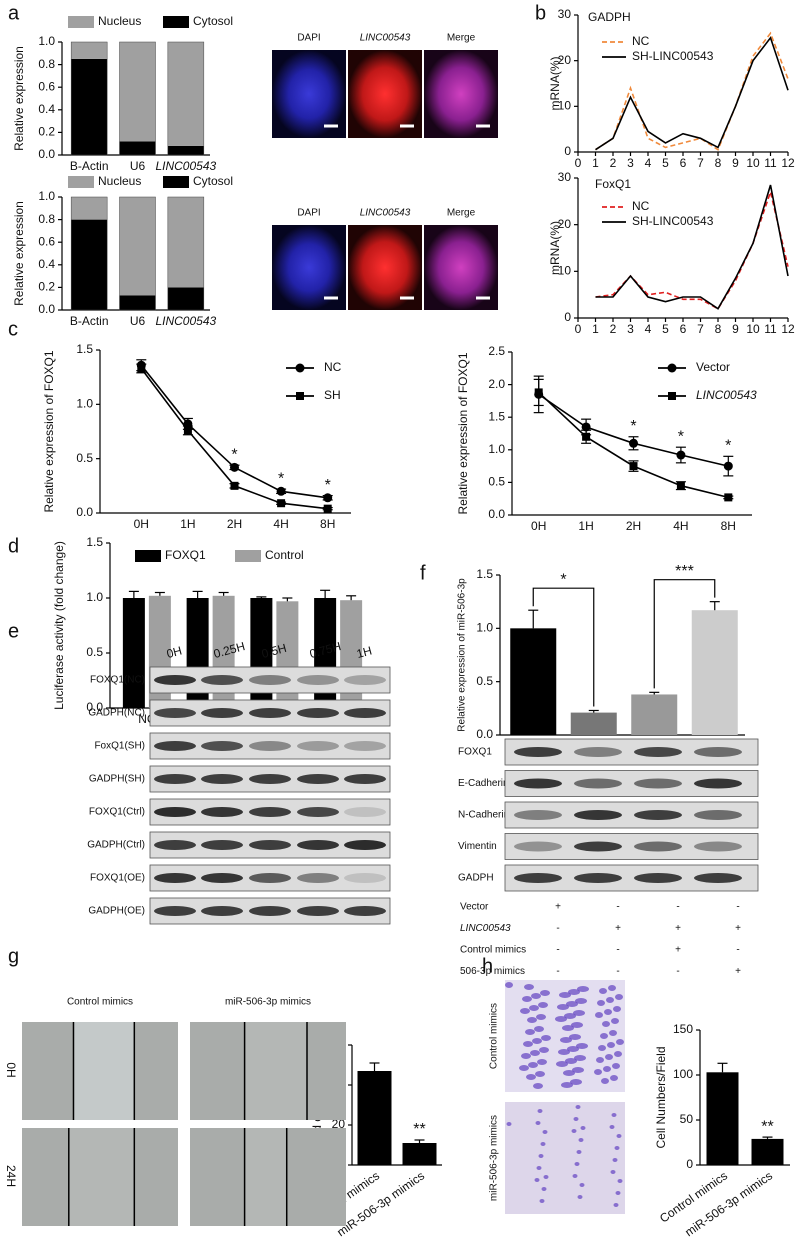  I want to click on y-tick-label: 20, so click(565, 60).